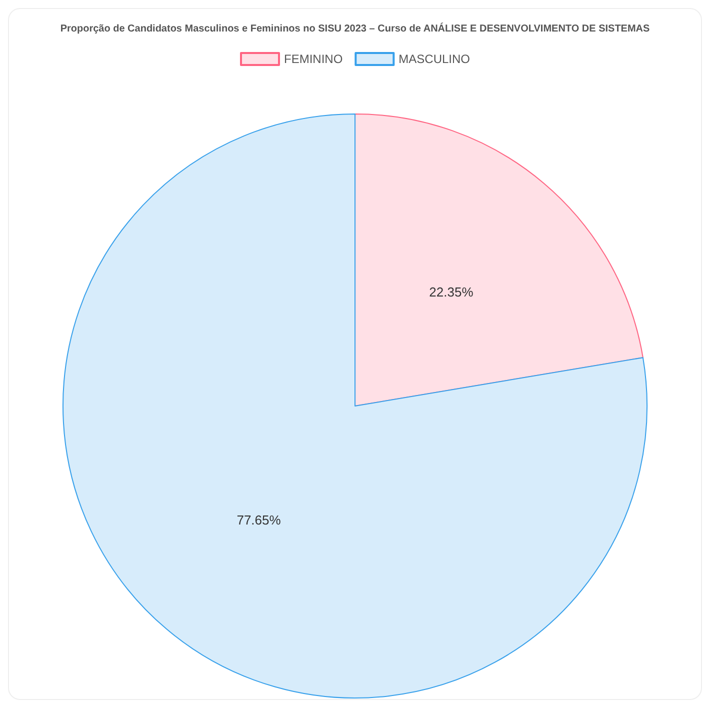  I want to click on data-label: 77.65%, so click(259, 520).